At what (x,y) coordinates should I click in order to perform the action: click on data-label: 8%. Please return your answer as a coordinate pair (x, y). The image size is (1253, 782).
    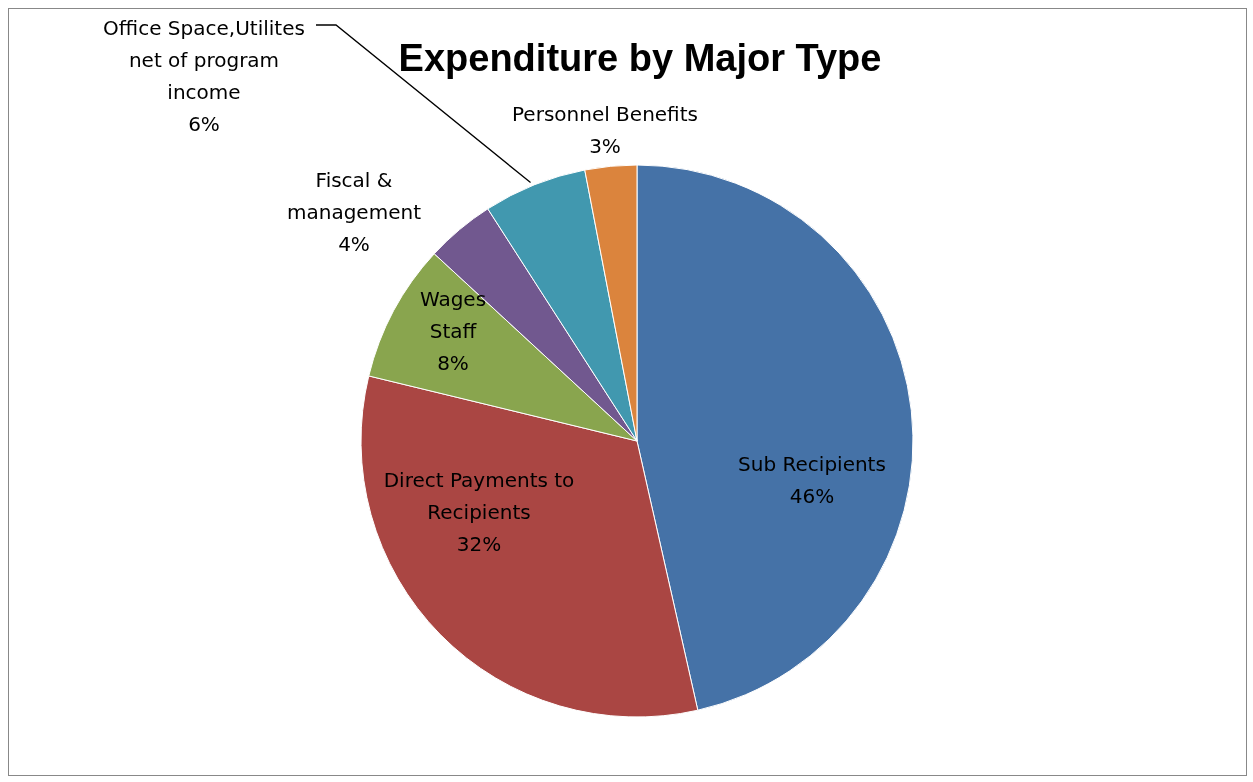
    Looking at the image, I should click on (453, 363).